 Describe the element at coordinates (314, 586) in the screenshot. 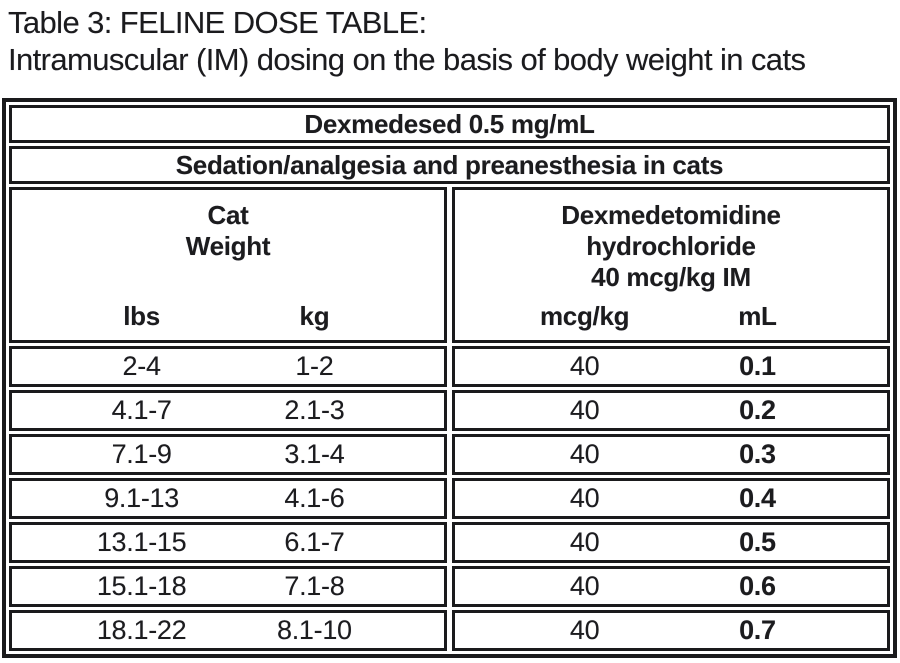

I see `kg-cell: 7.1-8` at that location.